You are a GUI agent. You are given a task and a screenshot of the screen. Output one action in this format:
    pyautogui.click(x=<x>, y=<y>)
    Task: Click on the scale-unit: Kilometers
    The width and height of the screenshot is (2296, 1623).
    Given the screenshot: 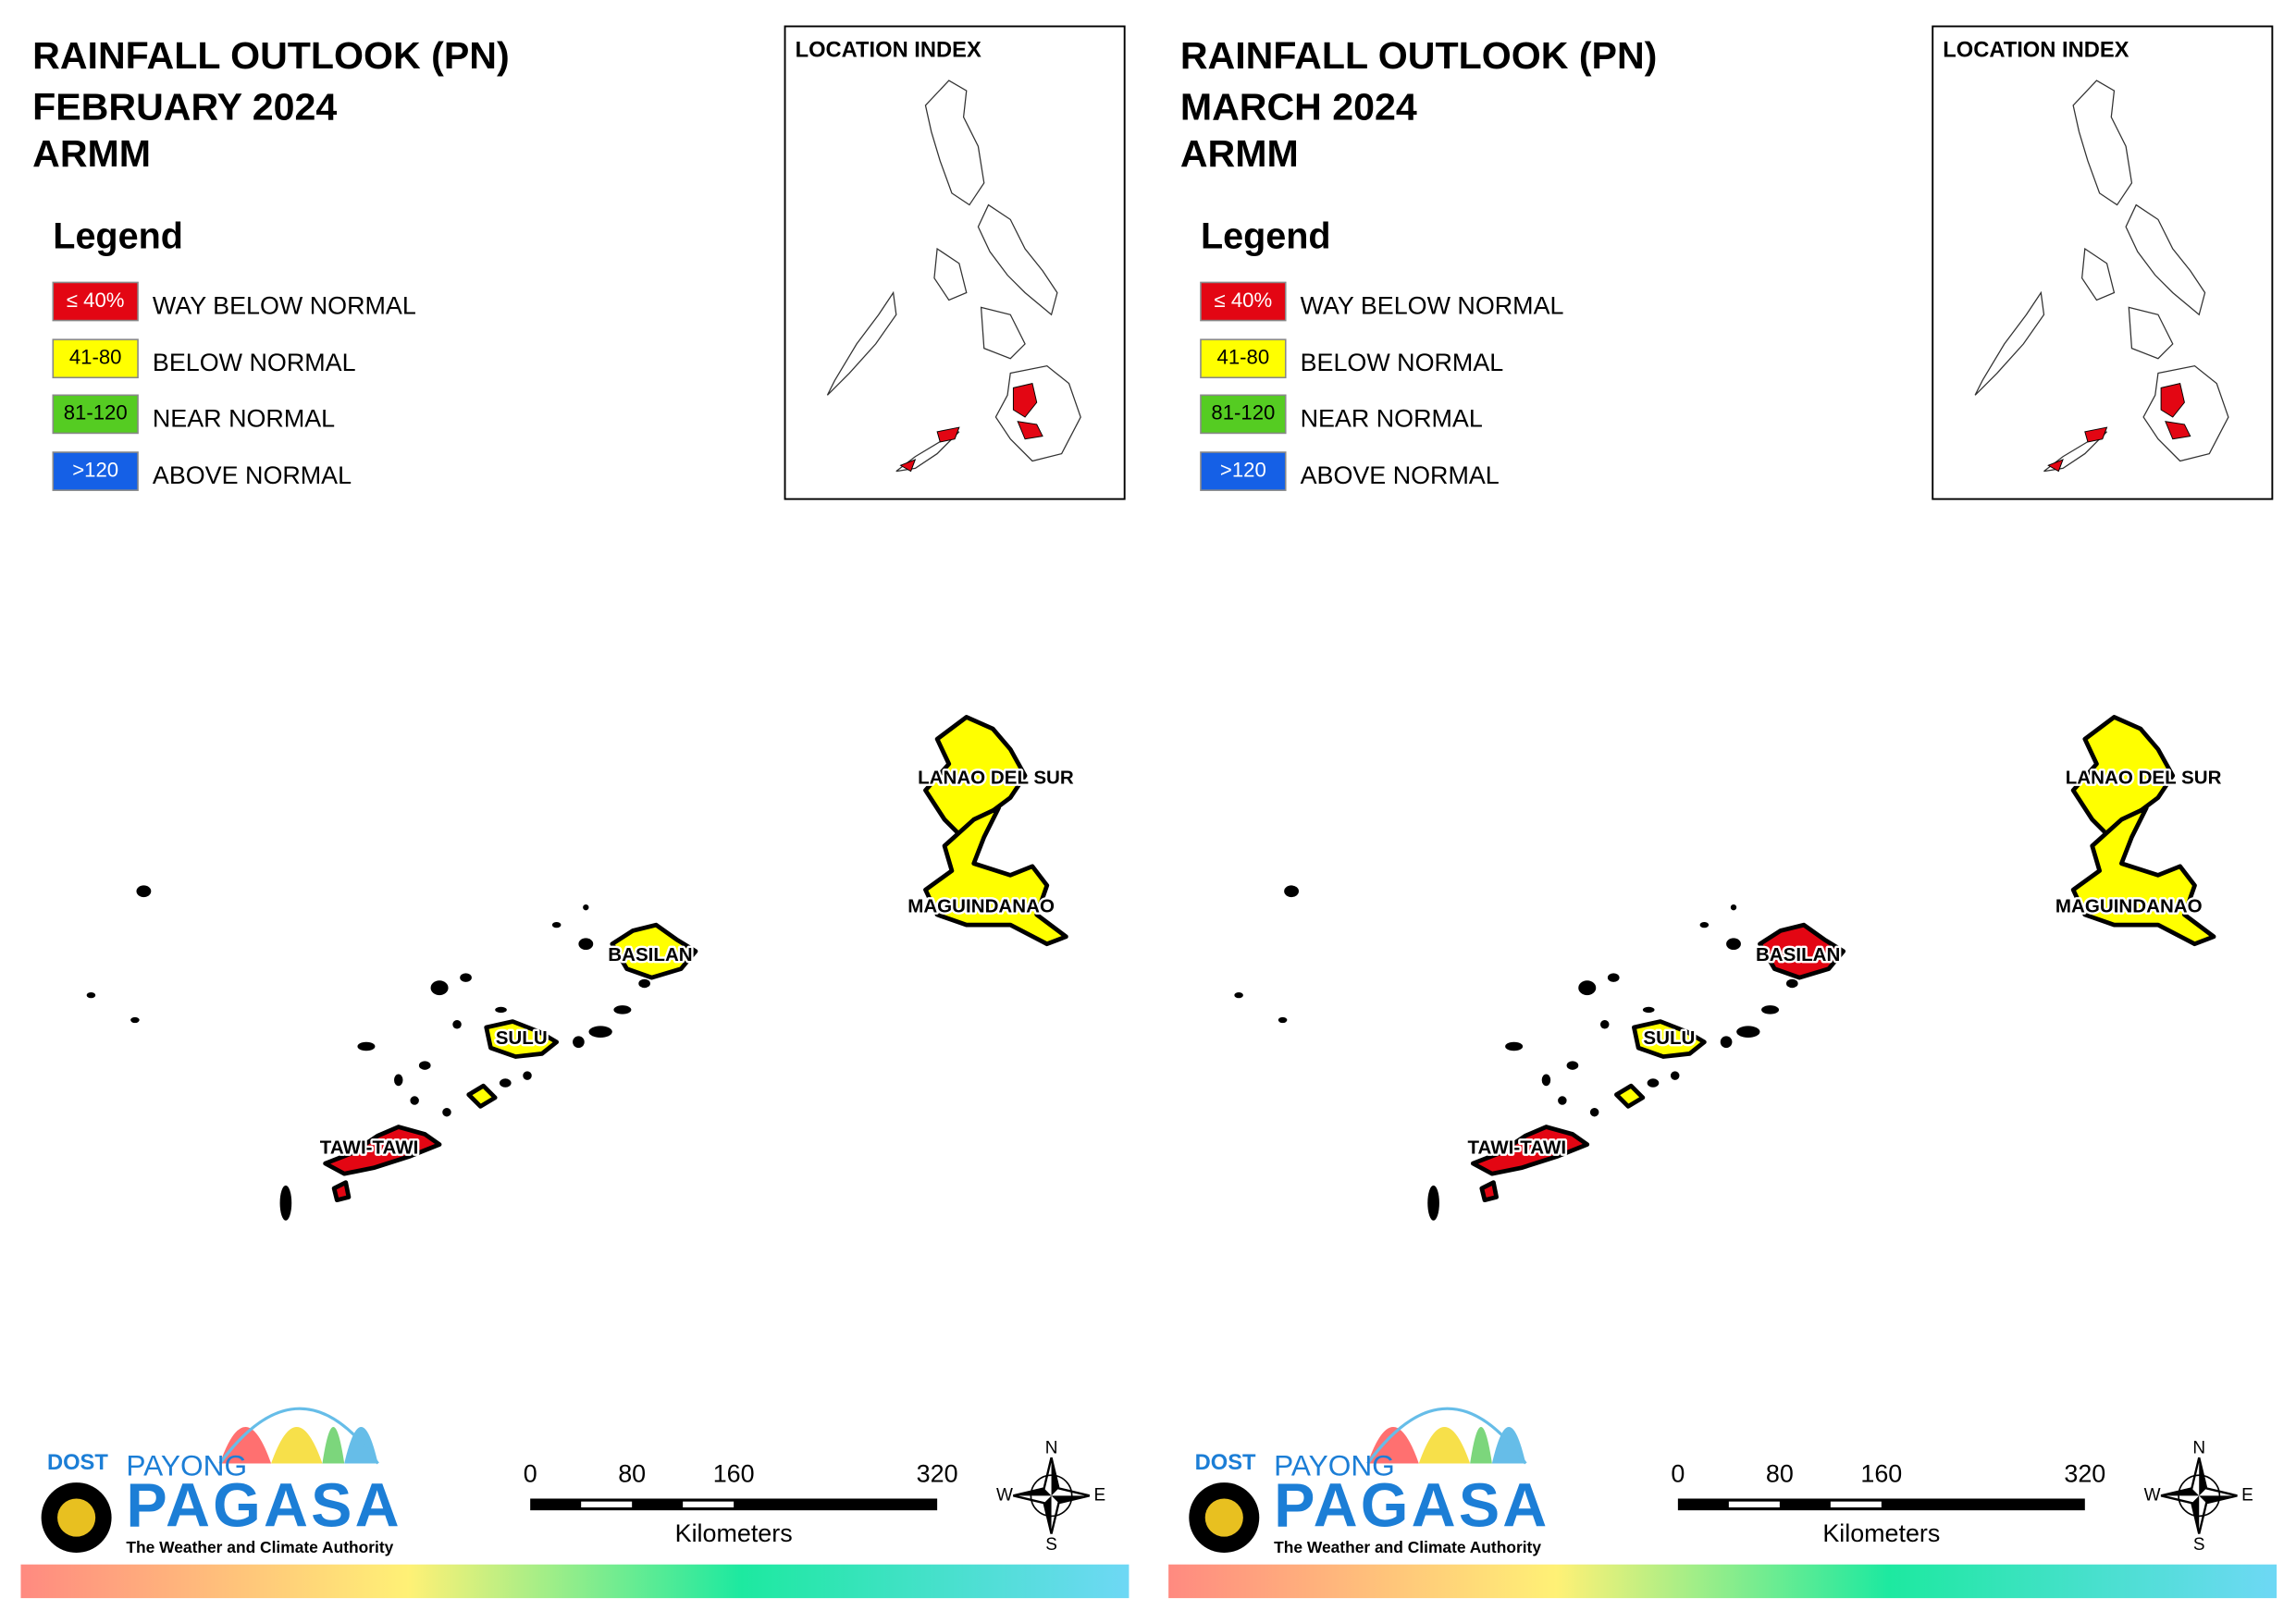 What is the action you would take?
    pyautogui.click(x=1881, y=1533)
    